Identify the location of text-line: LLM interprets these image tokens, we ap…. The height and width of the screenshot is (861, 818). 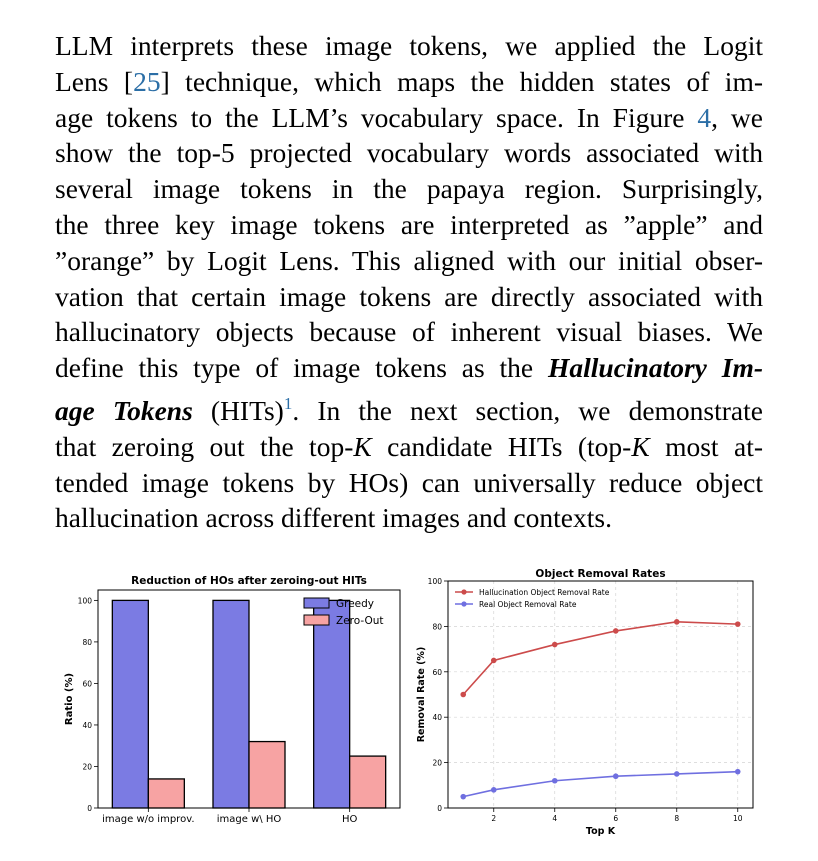
(409, 46).